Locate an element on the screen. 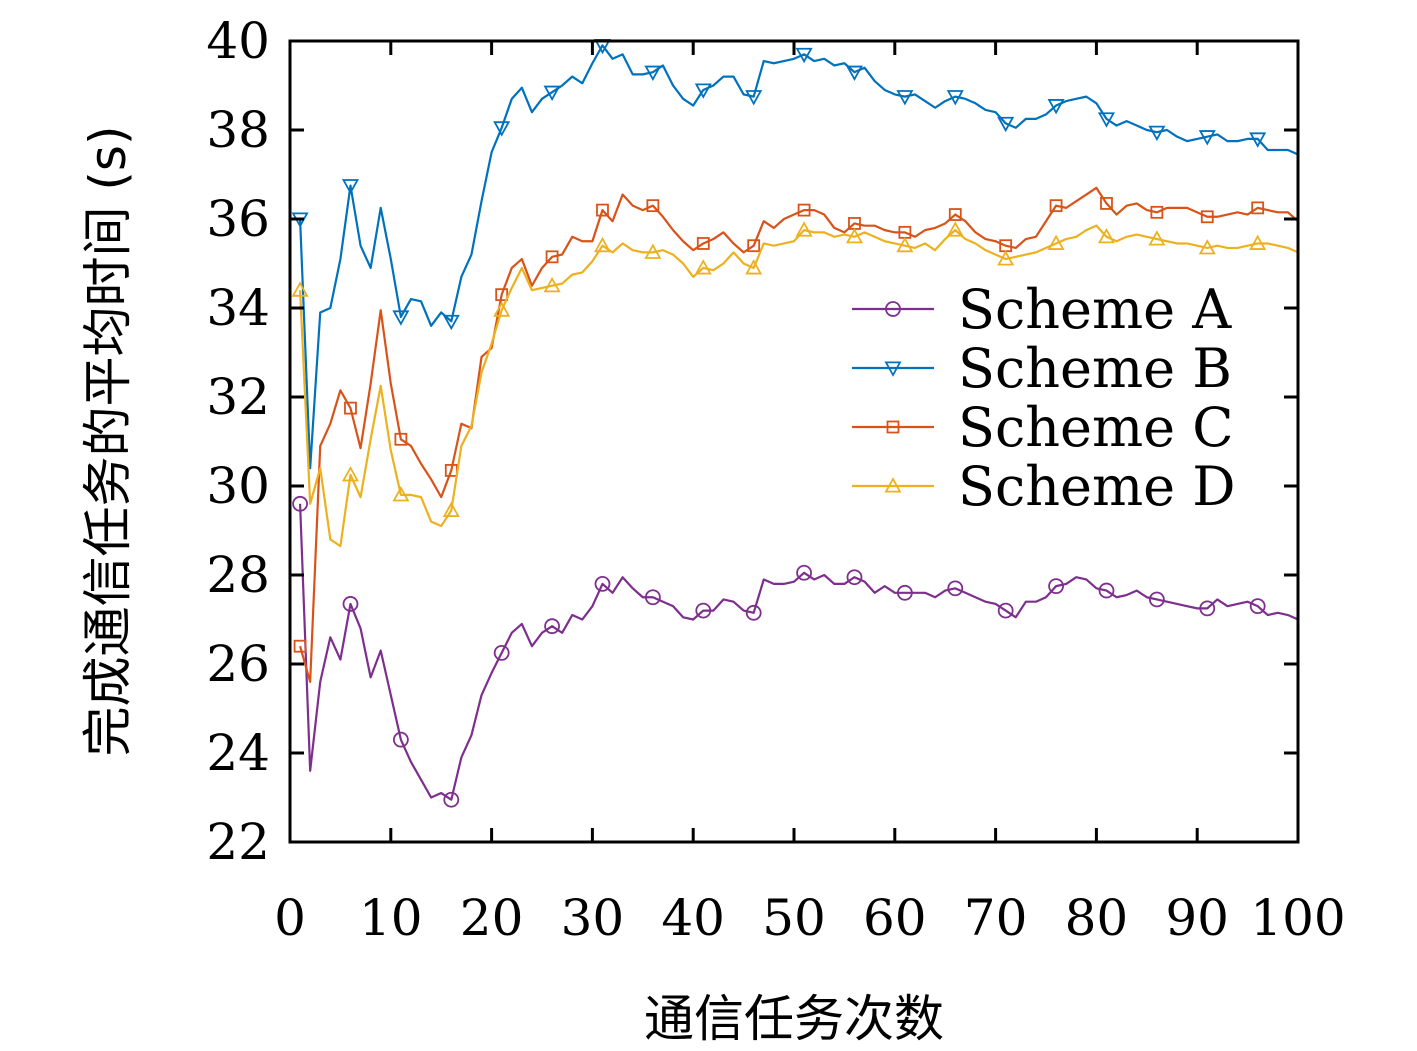  y-tick-label: 26 is located at coordinates (238, 664).